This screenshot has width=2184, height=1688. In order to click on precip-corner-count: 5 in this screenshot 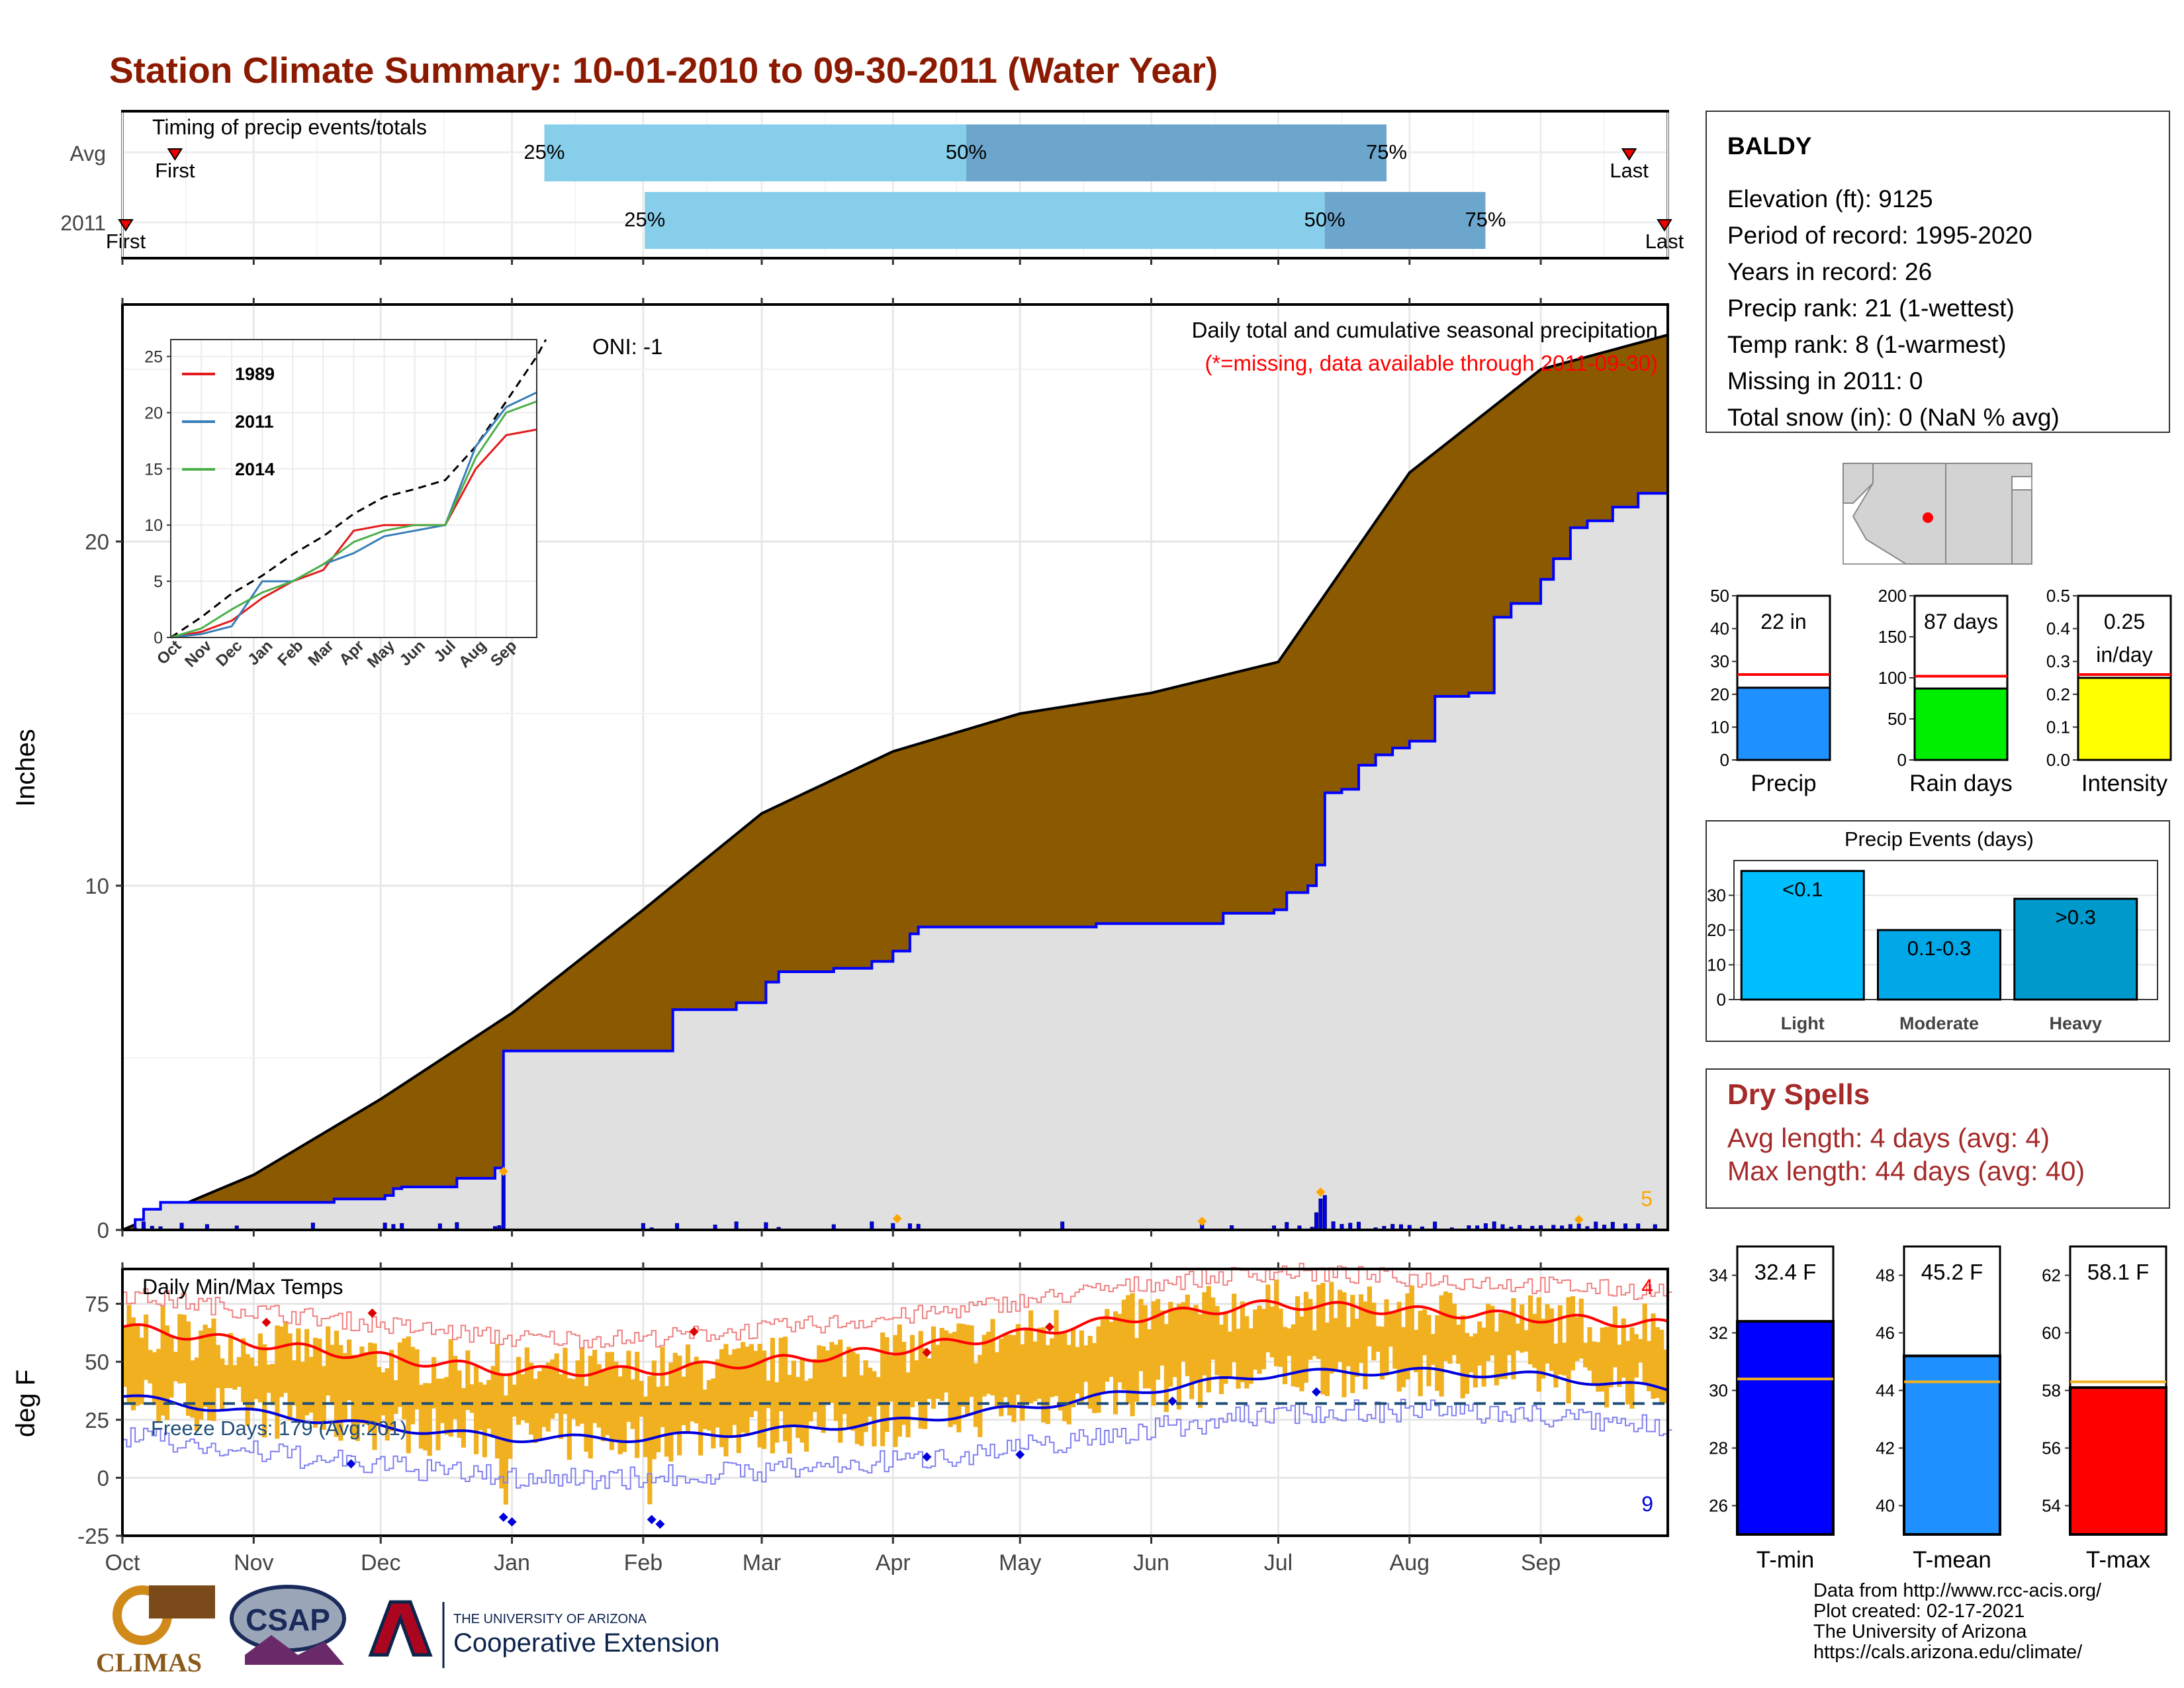, I will do `click(1647, 1199)`.